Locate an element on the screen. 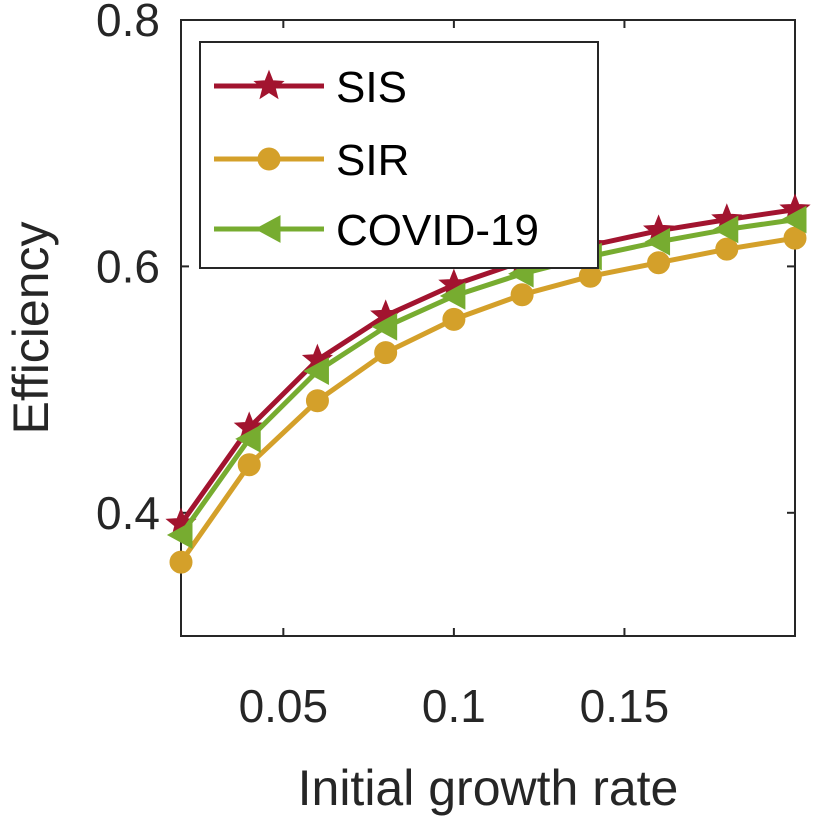 This screenshot has height=822, width=814. legend-label: COVID-19 is located at coordinates (437, 230).